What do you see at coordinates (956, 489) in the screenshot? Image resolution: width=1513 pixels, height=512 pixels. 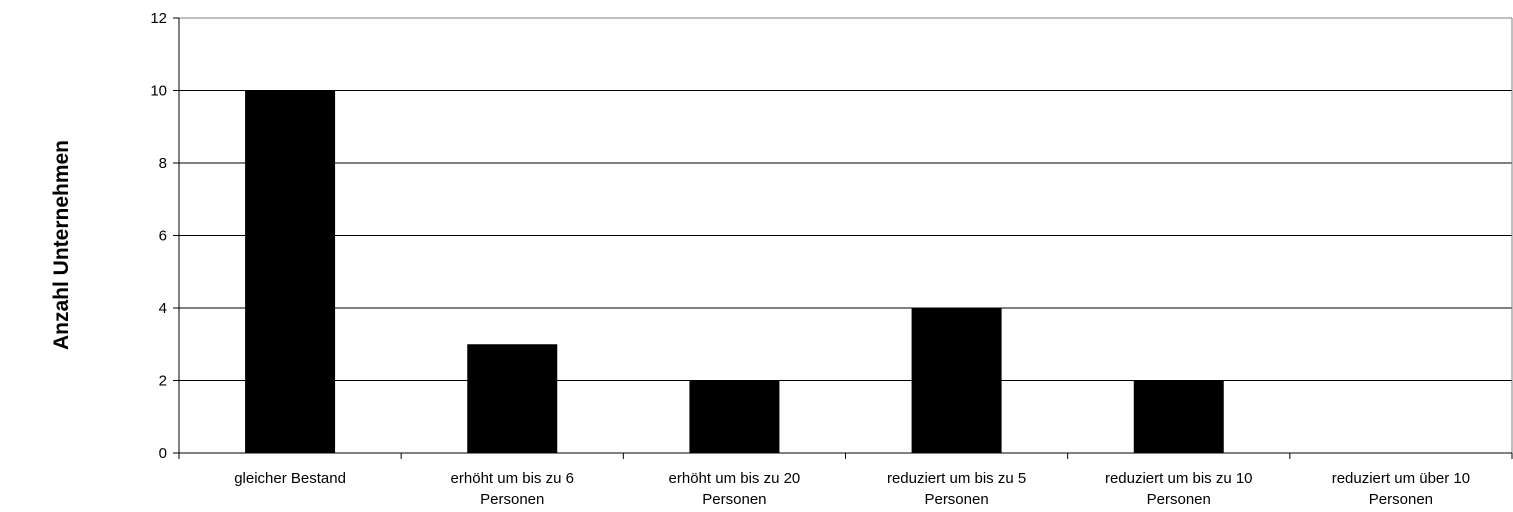 I see `x-category-label: reduziert um bis zu 5 Personen` at bounding box center [956, 489].